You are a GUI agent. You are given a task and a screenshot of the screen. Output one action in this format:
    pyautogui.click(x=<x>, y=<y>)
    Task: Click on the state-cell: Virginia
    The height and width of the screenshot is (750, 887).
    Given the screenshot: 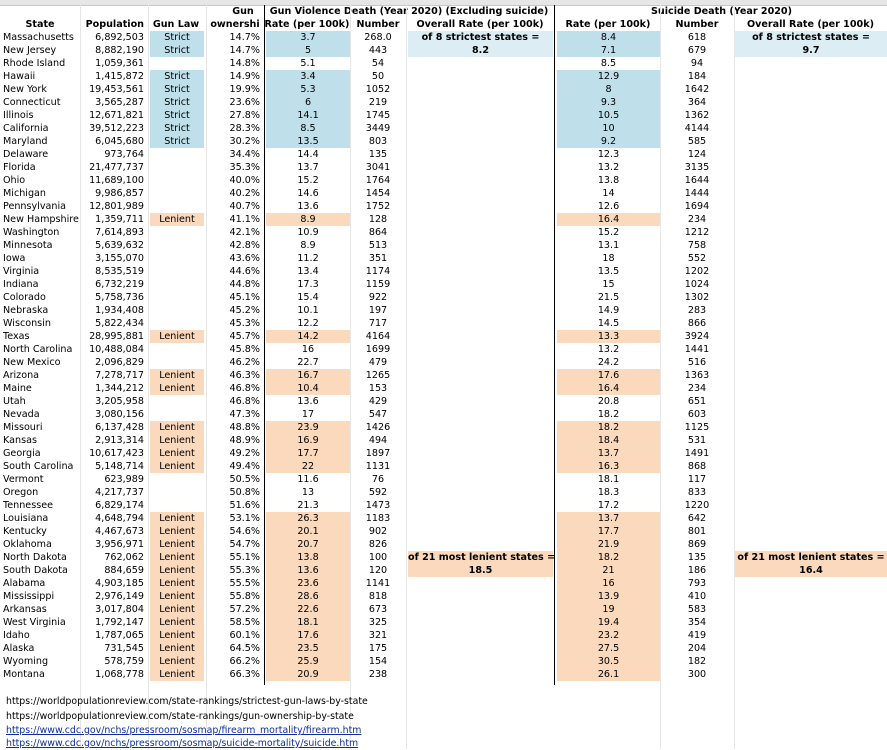 What is the action you would take?
    pyautogui.click(x=21, y=271)
    